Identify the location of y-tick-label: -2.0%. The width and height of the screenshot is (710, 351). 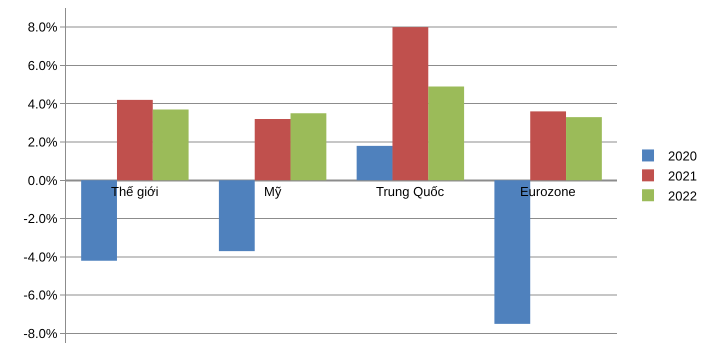
(40, 218).